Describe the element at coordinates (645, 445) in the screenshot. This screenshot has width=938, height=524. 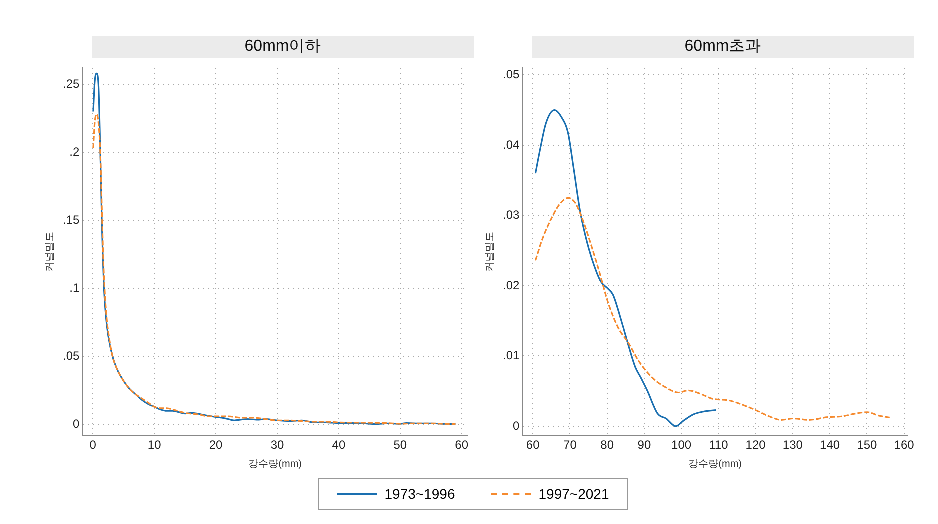
I see `x-tick-label: 90` at that location.